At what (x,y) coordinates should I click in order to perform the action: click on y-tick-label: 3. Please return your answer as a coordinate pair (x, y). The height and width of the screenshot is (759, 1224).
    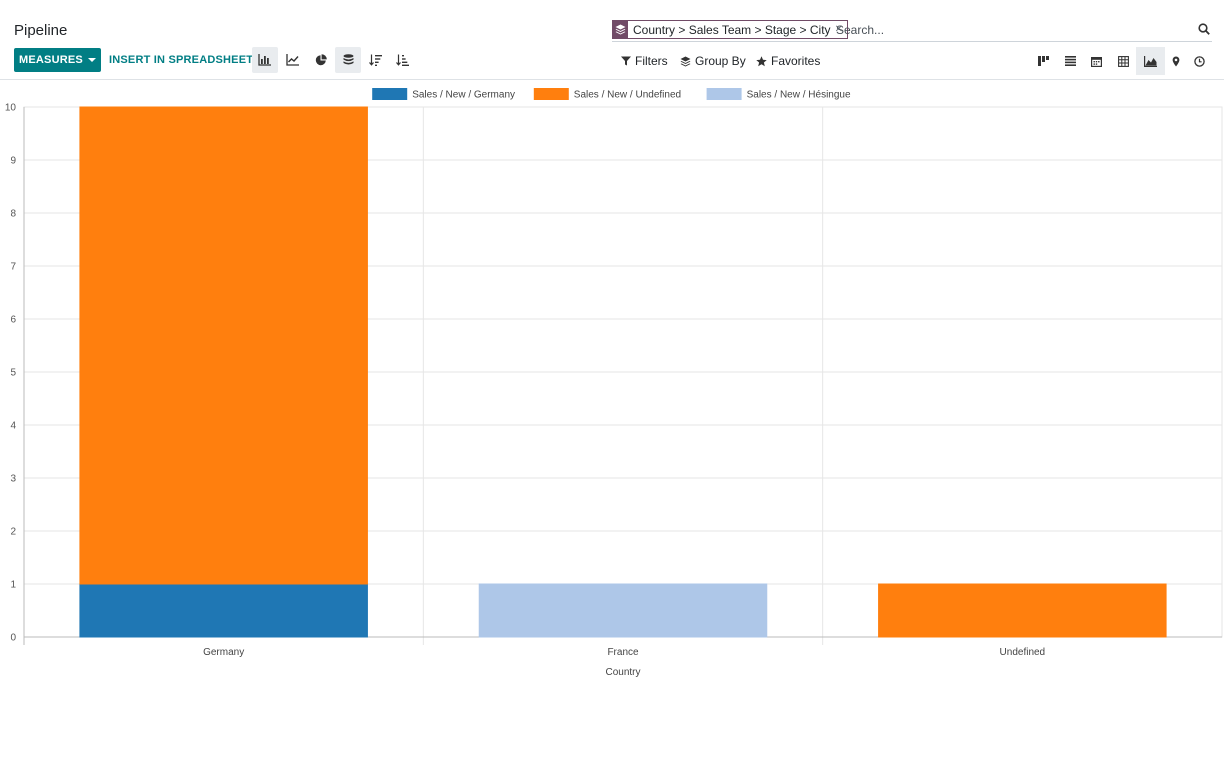
    Looking at the image, I should click on (13, 479).